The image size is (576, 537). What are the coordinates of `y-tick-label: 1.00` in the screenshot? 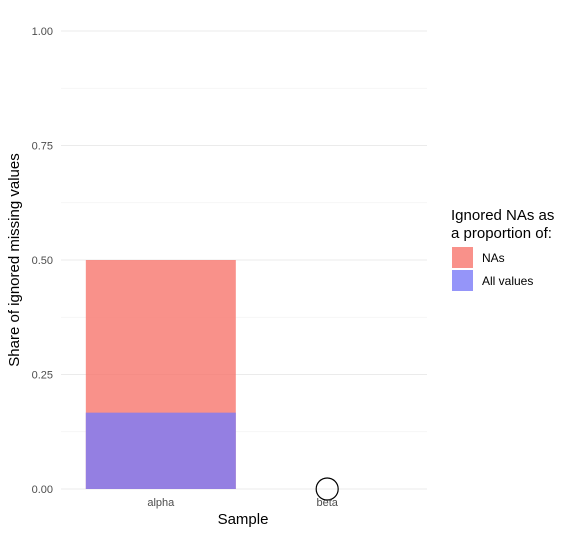 It's located at (42, 32).